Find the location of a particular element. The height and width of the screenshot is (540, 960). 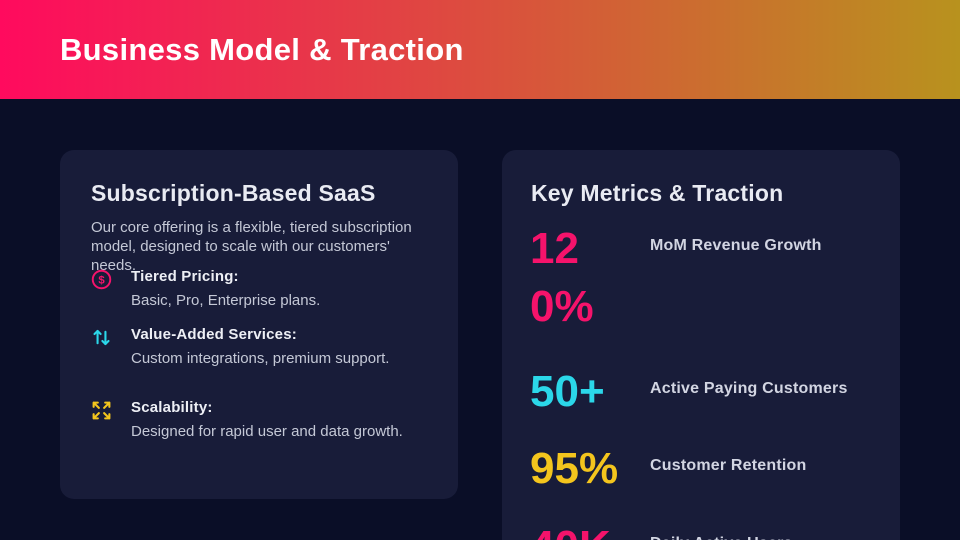

dollar-circle-icon: $ is located at coordinates (101, 279).